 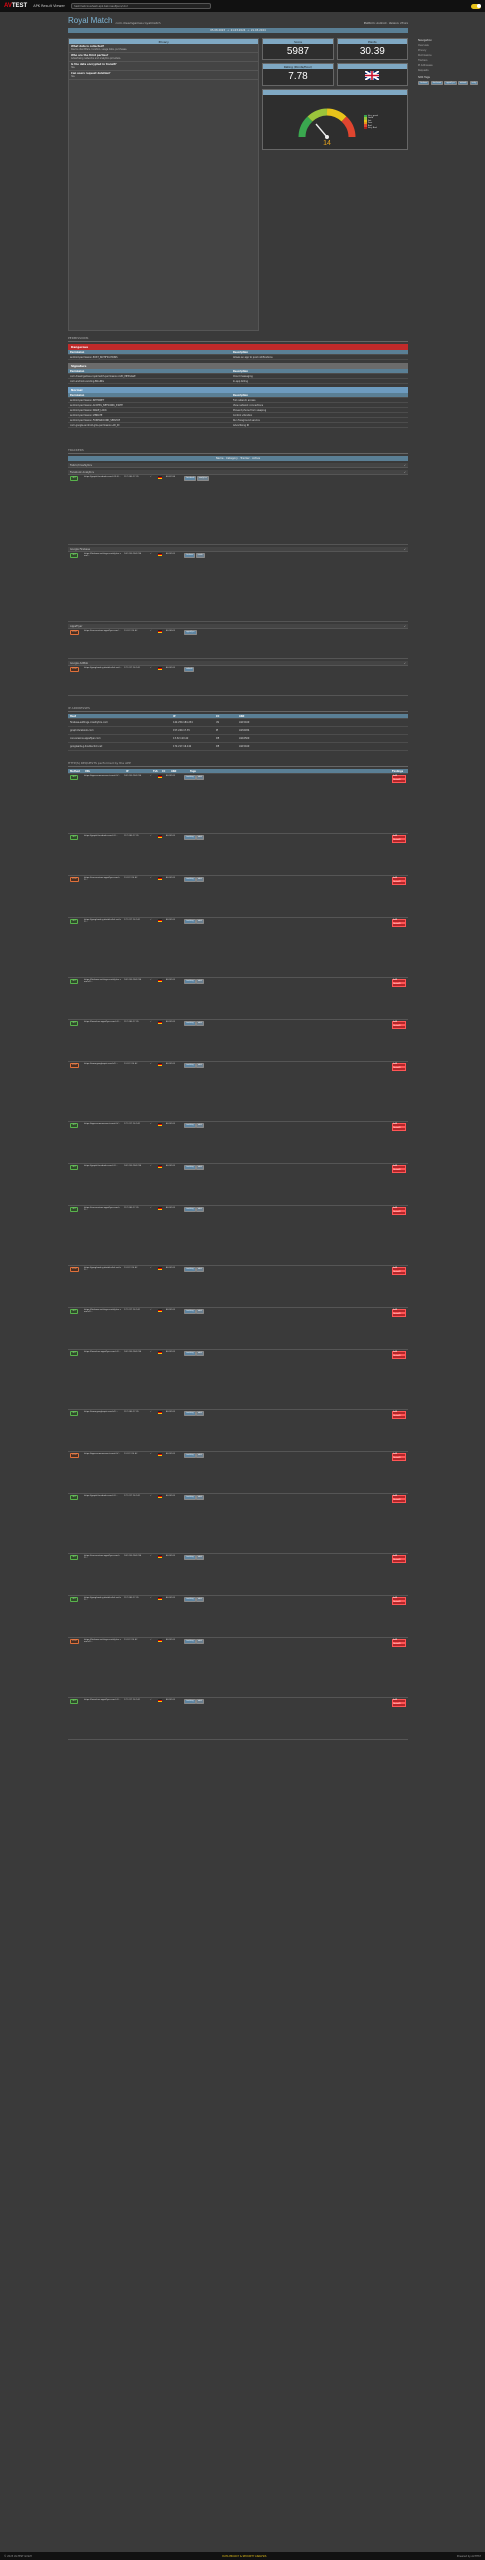 What do you see at coordinates (423, 60) in the screenshot?
I see `side-nav-item: Trackers` at bounding box center [423, 60].